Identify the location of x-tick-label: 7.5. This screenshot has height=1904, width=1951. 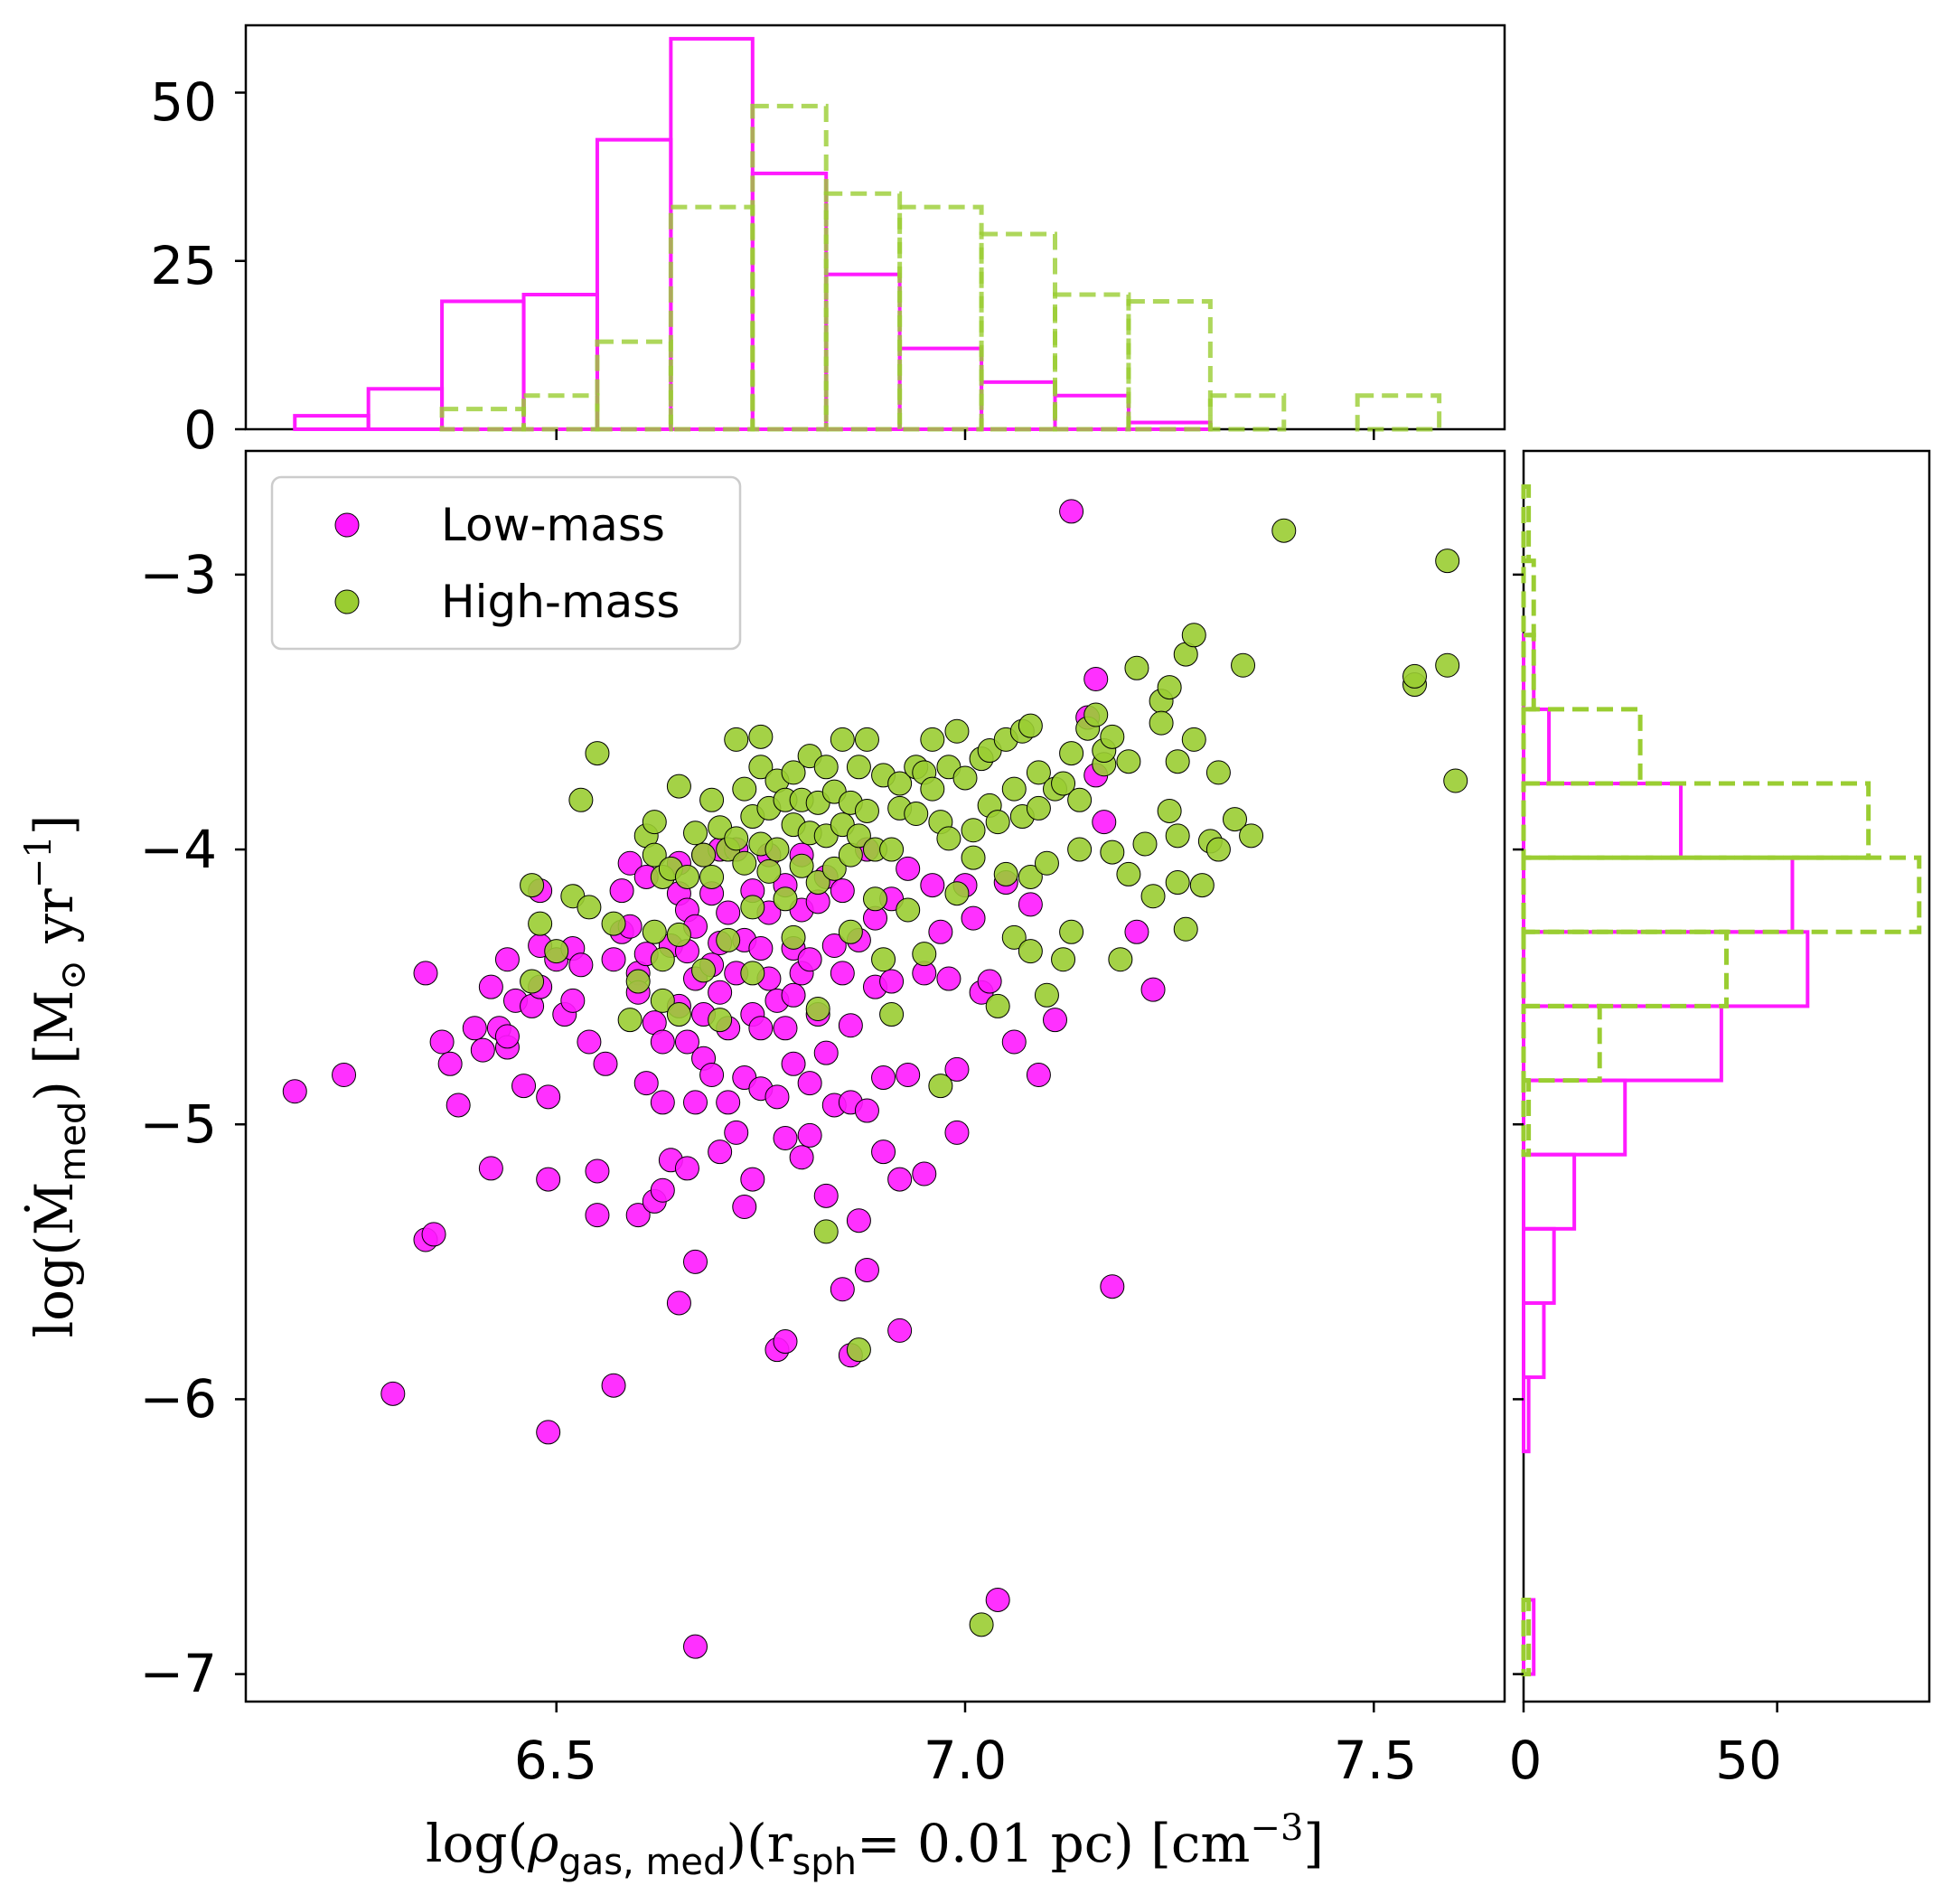
(1375, 1761).